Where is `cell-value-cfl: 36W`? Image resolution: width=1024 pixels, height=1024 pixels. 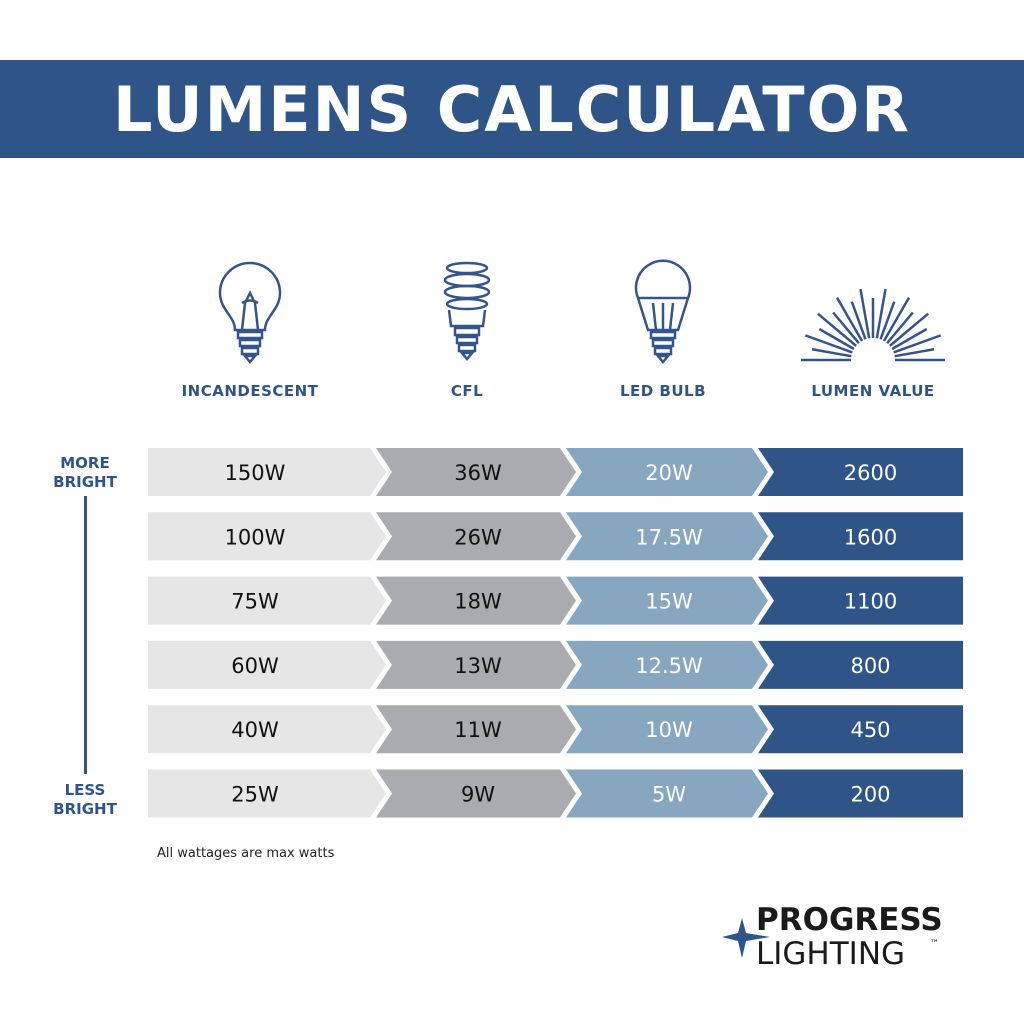
cell-value-cfl: 36W is located at coordinates (478, 473).